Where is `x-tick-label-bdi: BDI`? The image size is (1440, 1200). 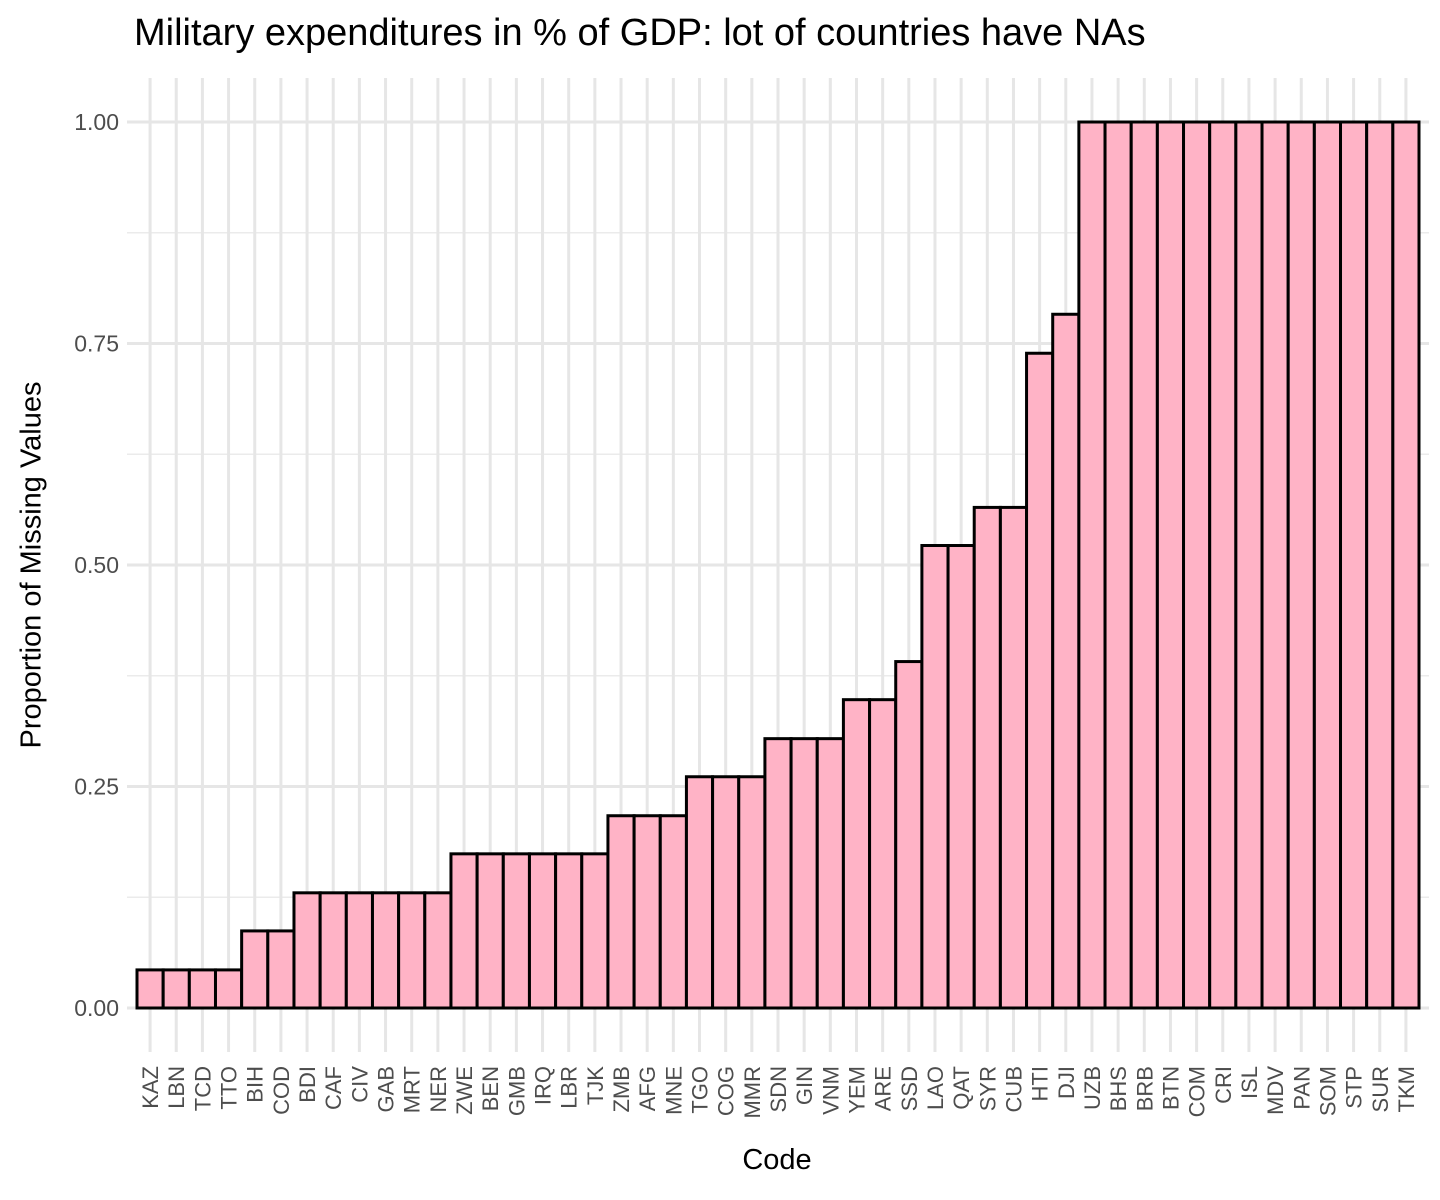 x-tick-label-bdi: BDI is located at coordinates (307, 1084).